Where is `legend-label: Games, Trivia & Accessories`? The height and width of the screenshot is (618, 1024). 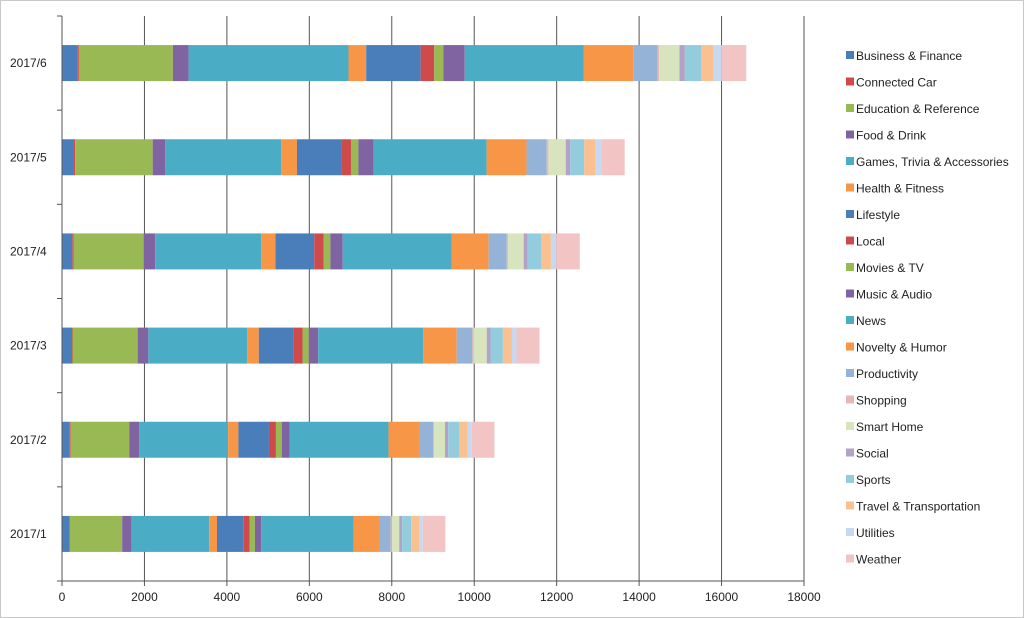 legend-label: Games, Trivia & Accessories is located at coordinates (932, 162).